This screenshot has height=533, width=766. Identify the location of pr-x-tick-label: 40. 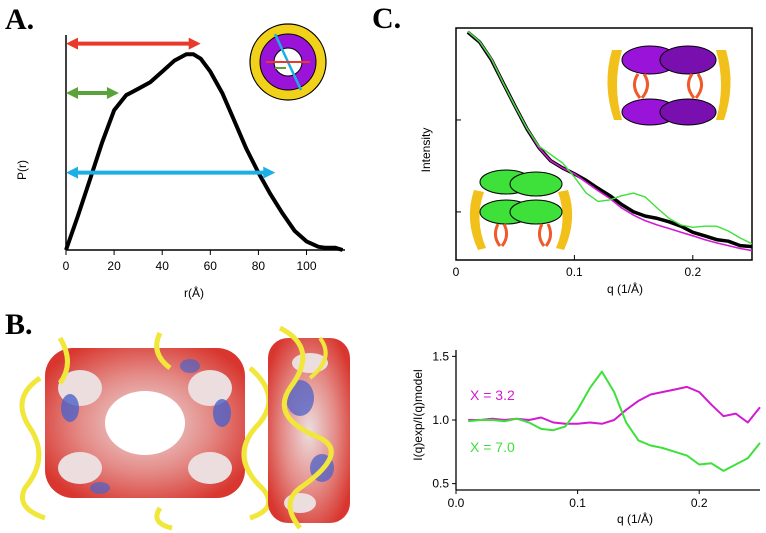
(163, 266).